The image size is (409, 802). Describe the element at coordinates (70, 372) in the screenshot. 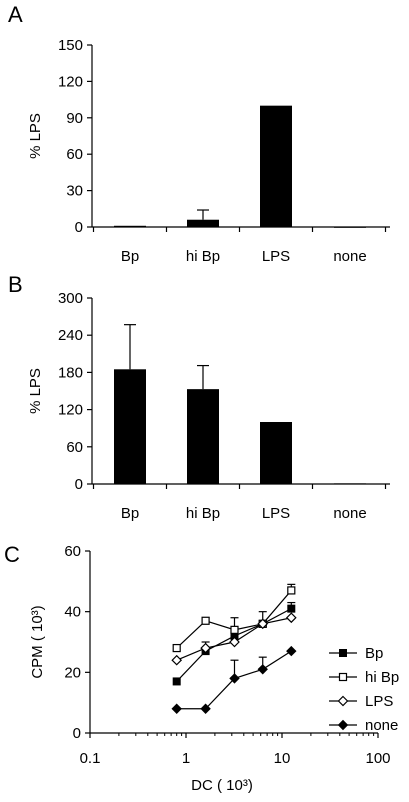

I see `y-tick-label: 180` at that location.